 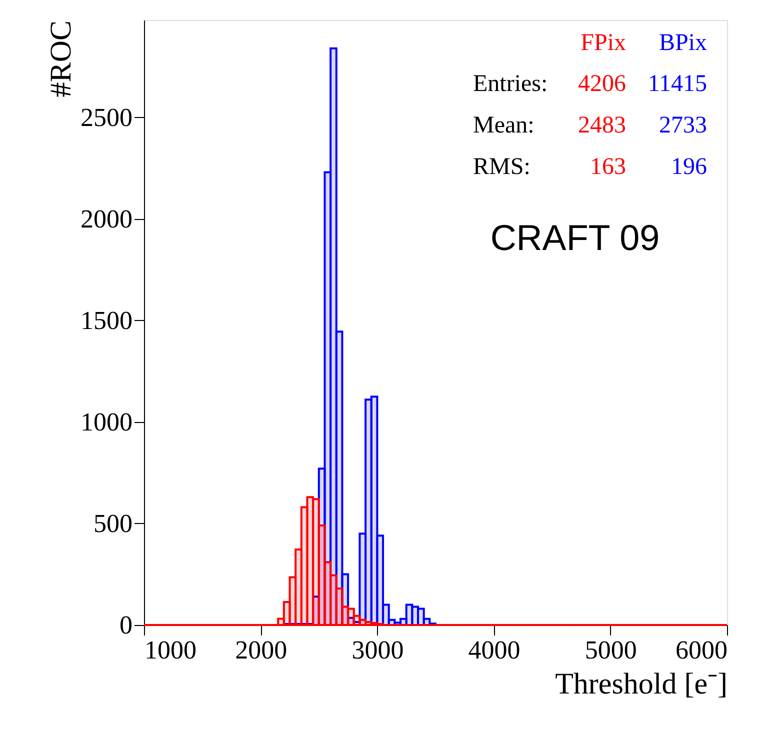 What do you see at coordinates (702, 650) in the screenshot?
I see `x-tick-label: 6000` at bounding box center [702, 650].